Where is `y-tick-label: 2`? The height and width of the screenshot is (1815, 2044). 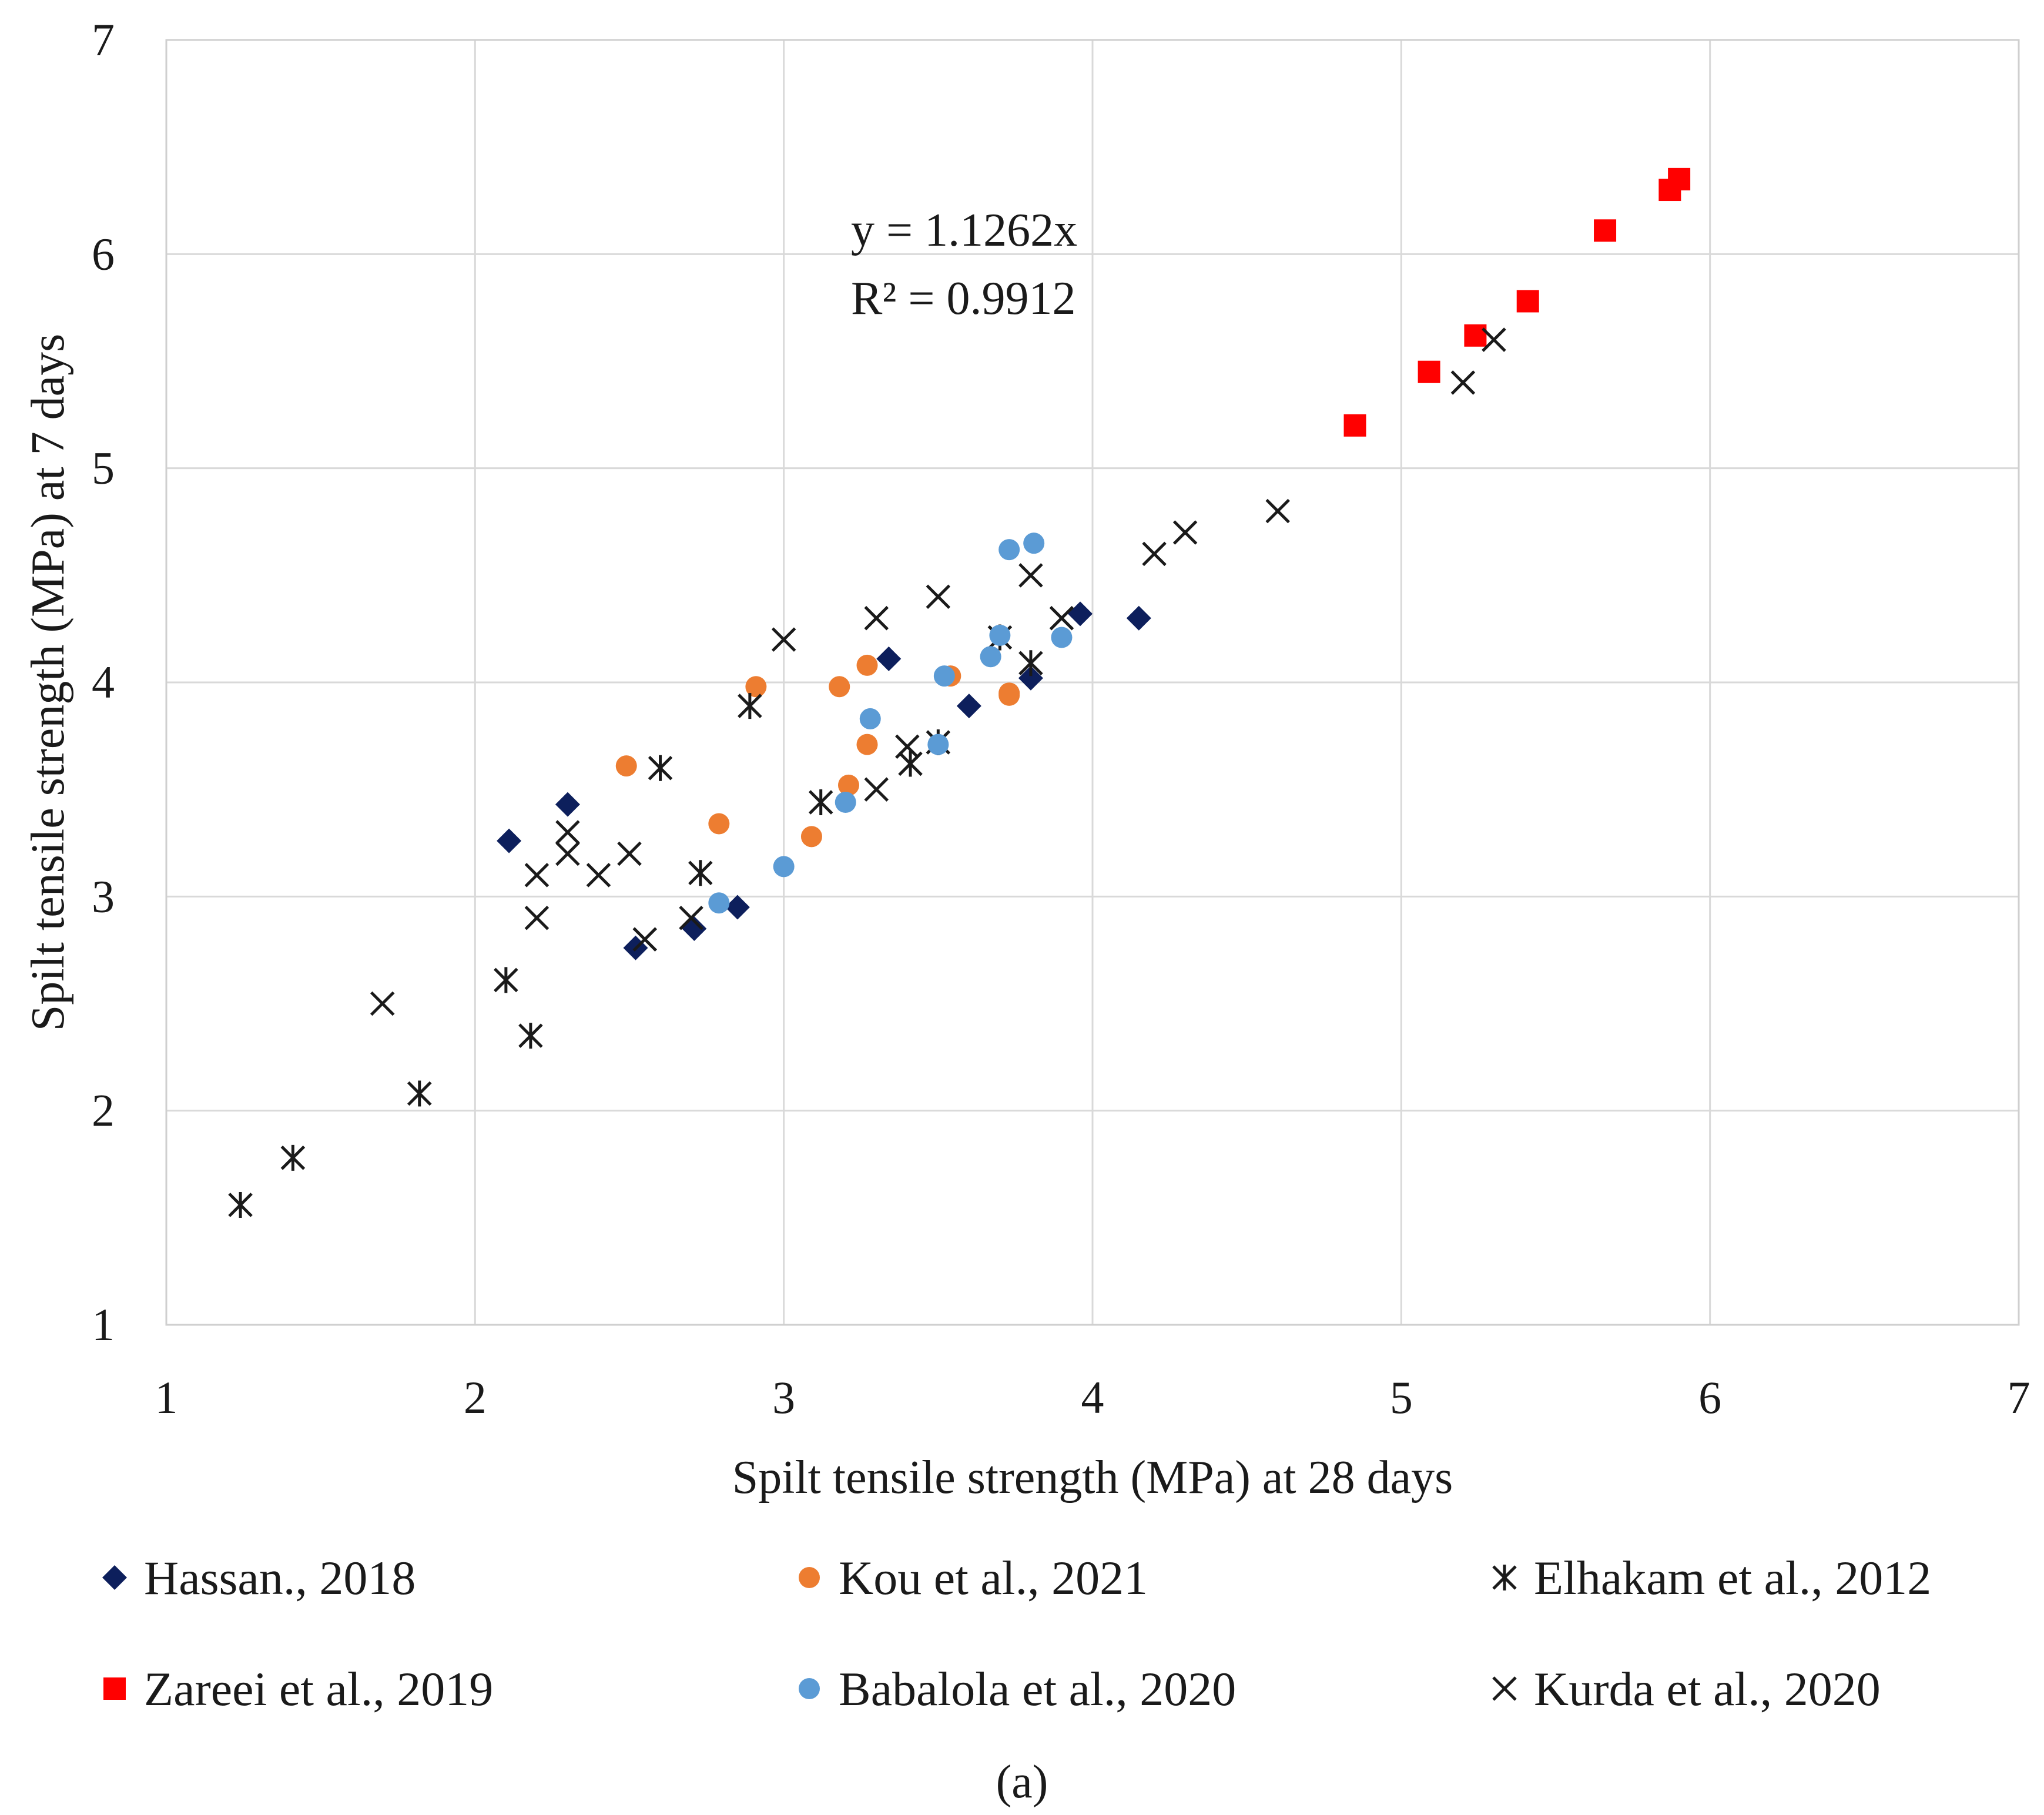 y-tick-label: 2 is located at coordinates (103, 1110).